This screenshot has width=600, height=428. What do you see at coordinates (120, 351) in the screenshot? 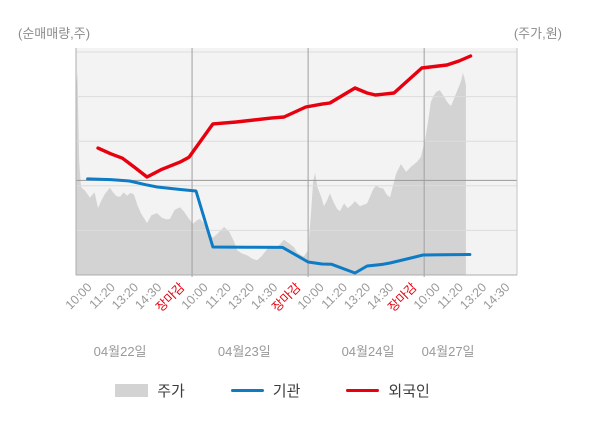
I see `svg-text: 04월22일` at bounding box center [120, 351].